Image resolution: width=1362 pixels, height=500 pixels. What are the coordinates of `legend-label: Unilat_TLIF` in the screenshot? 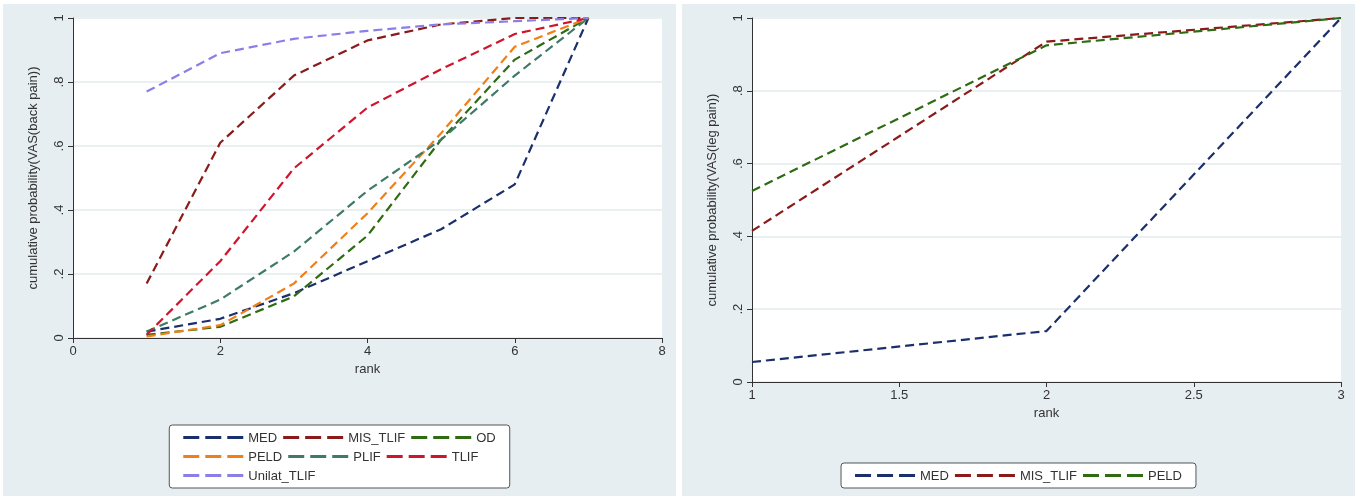 It's located at (282, 475).